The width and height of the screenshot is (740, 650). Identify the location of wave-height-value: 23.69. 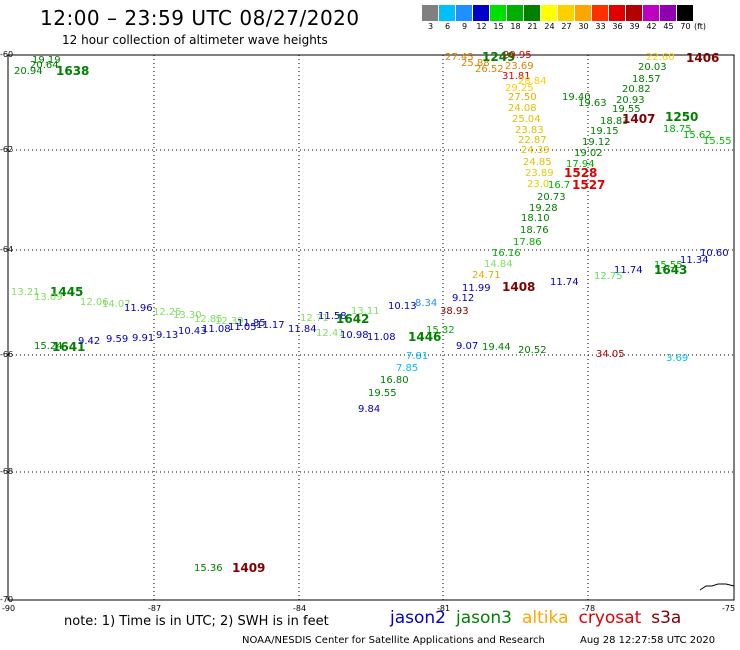
(519, 66).